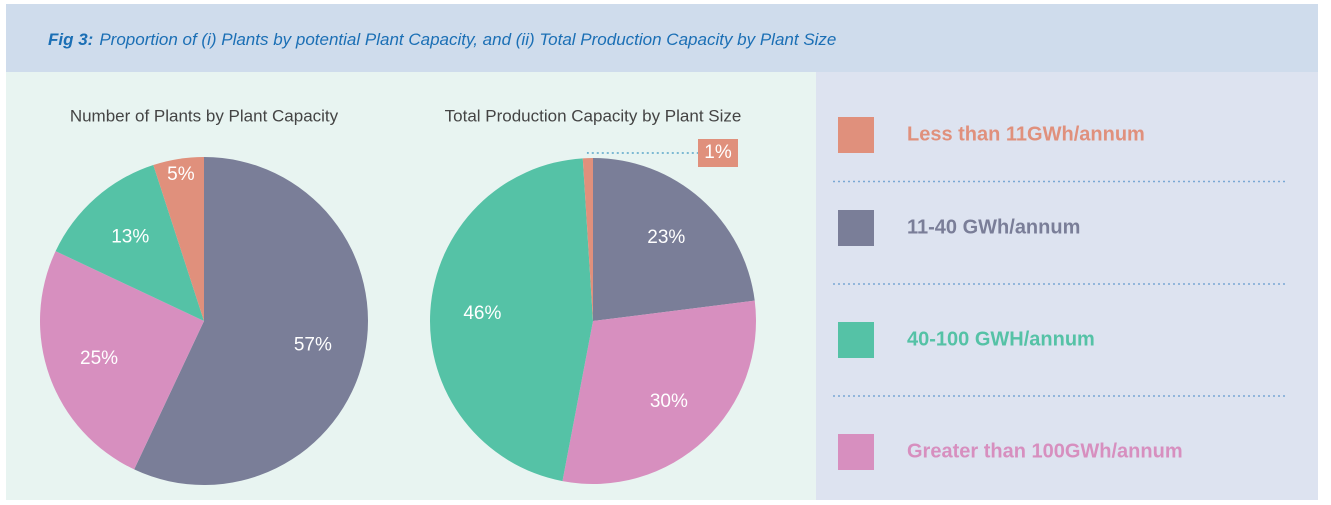  What do you see at coordinates (181, 174) in the screenshot?
I see `value-label: 5%` at bounding box center [181, 174].